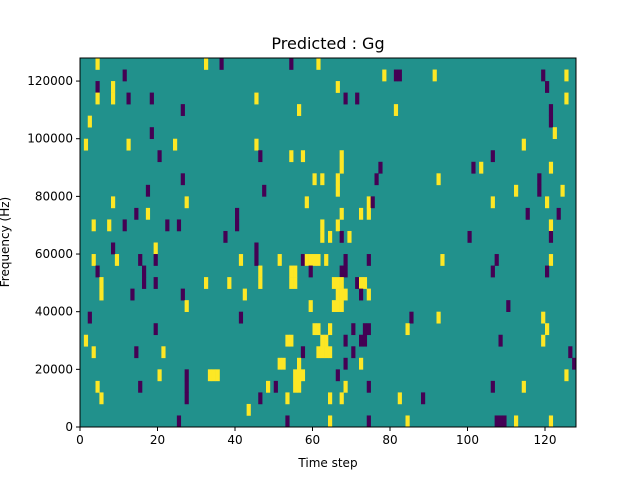 This screenshot has height=484, width=640. Describe the element at coordinates (54, 254) in the screenshot. I see `y-tick-label: 60000` at that location.